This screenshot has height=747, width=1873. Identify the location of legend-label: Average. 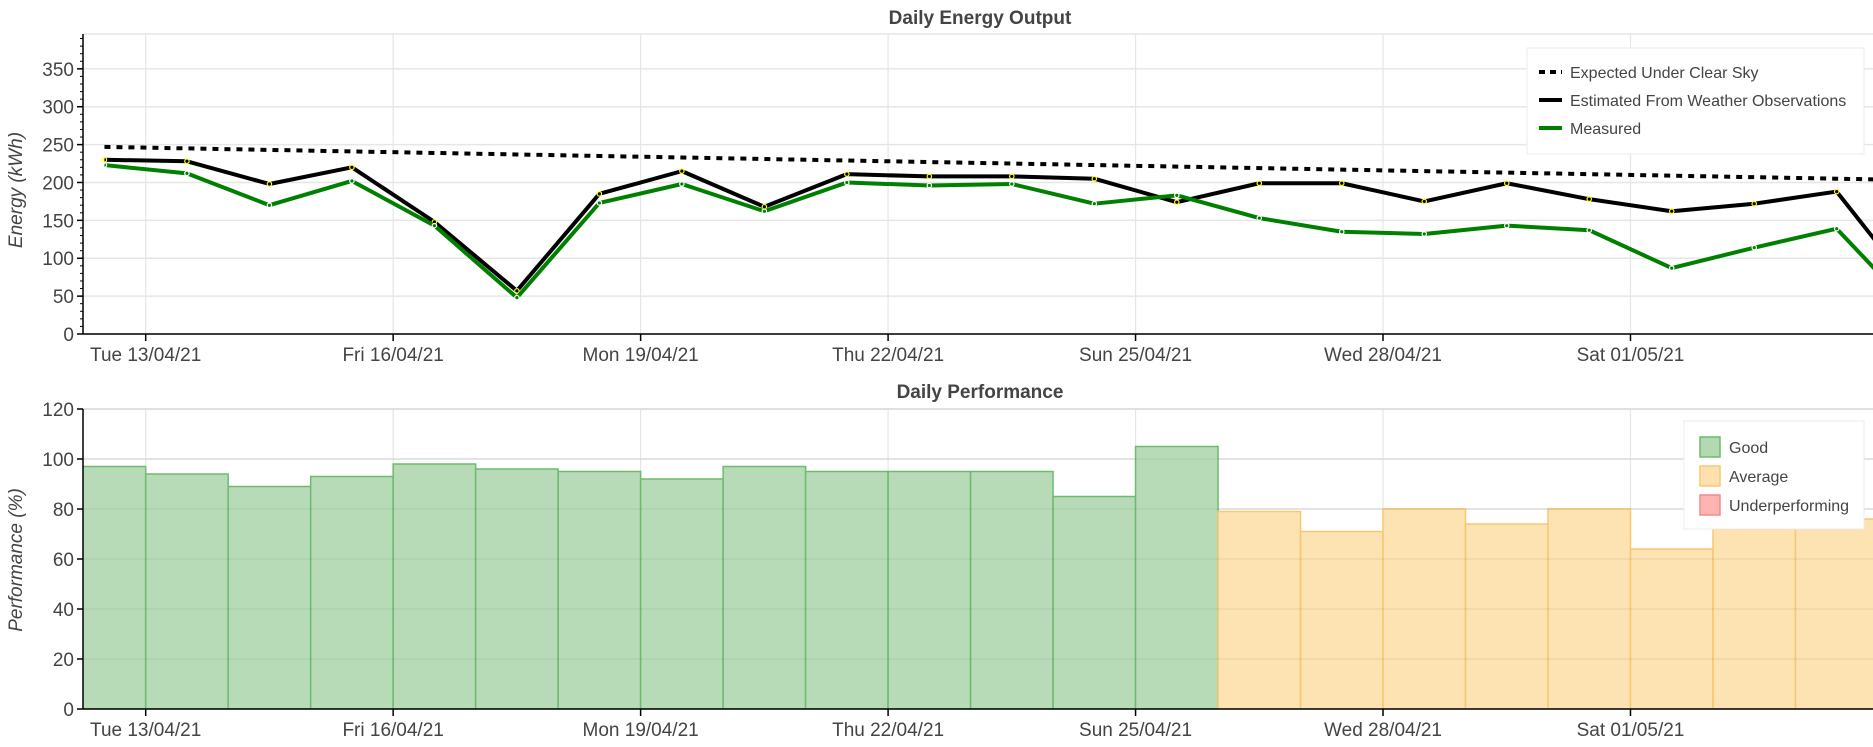
(1758, 477).